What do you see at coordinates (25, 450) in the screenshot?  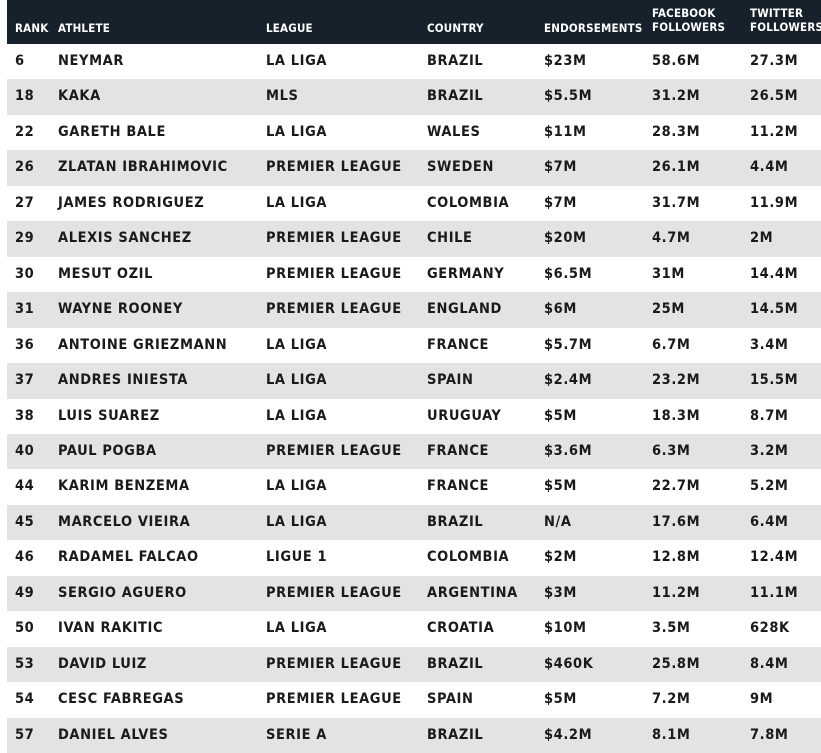 I see `cell-rank: 40` at bounding box center [25, 450].